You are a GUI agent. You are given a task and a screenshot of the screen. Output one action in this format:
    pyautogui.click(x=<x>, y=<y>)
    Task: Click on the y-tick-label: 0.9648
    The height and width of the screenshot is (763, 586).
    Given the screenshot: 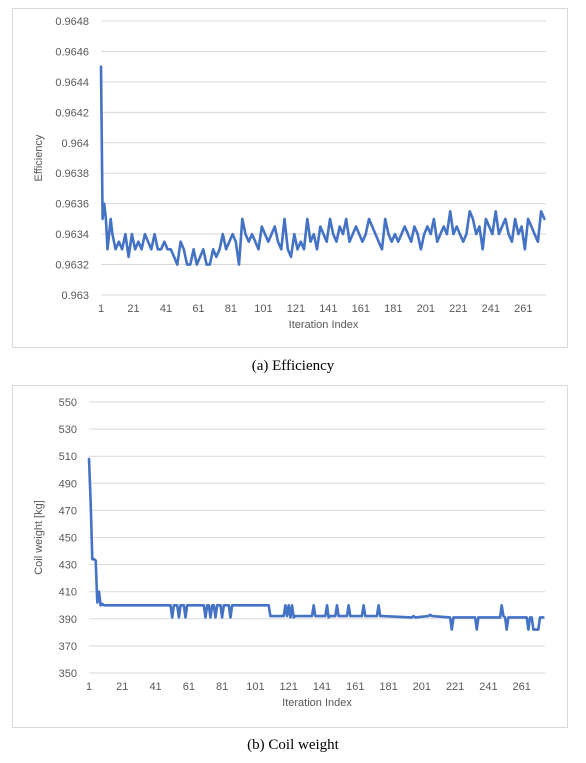 What is the action you would take?
    pyautogui.click(x=72, y=22)
    